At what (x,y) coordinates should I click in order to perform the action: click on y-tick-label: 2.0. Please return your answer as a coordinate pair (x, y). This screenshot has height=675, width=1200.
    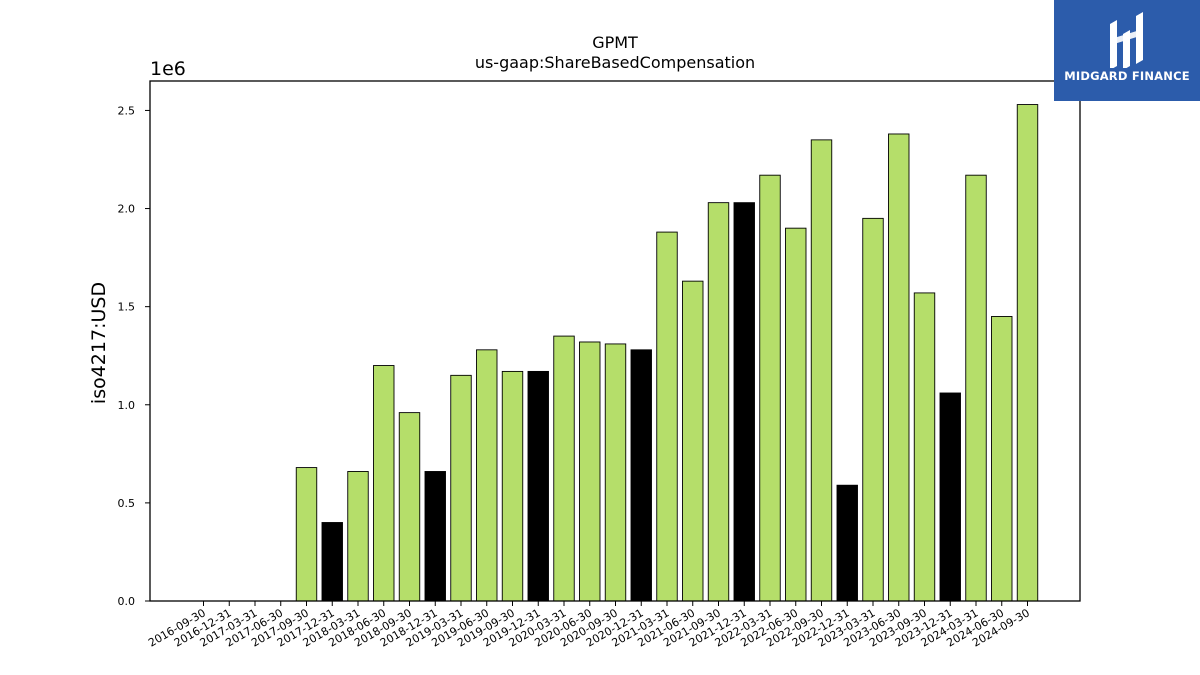
    Looking at the image, I should click on (127, 209).